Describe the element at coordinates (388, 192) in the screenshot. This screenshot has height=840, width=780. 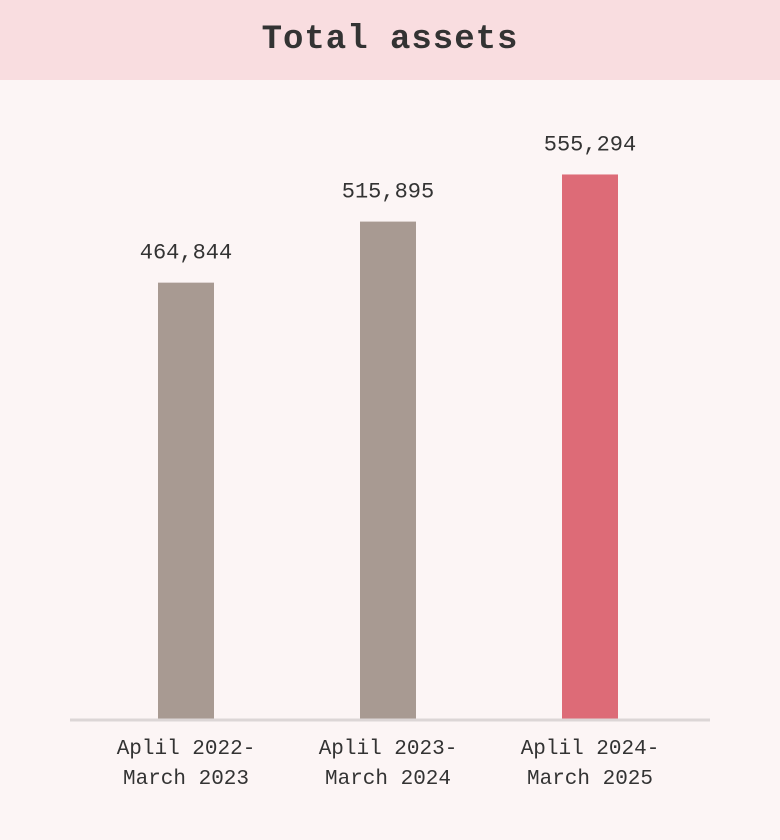
I see `value-label: 515,895` at that location.